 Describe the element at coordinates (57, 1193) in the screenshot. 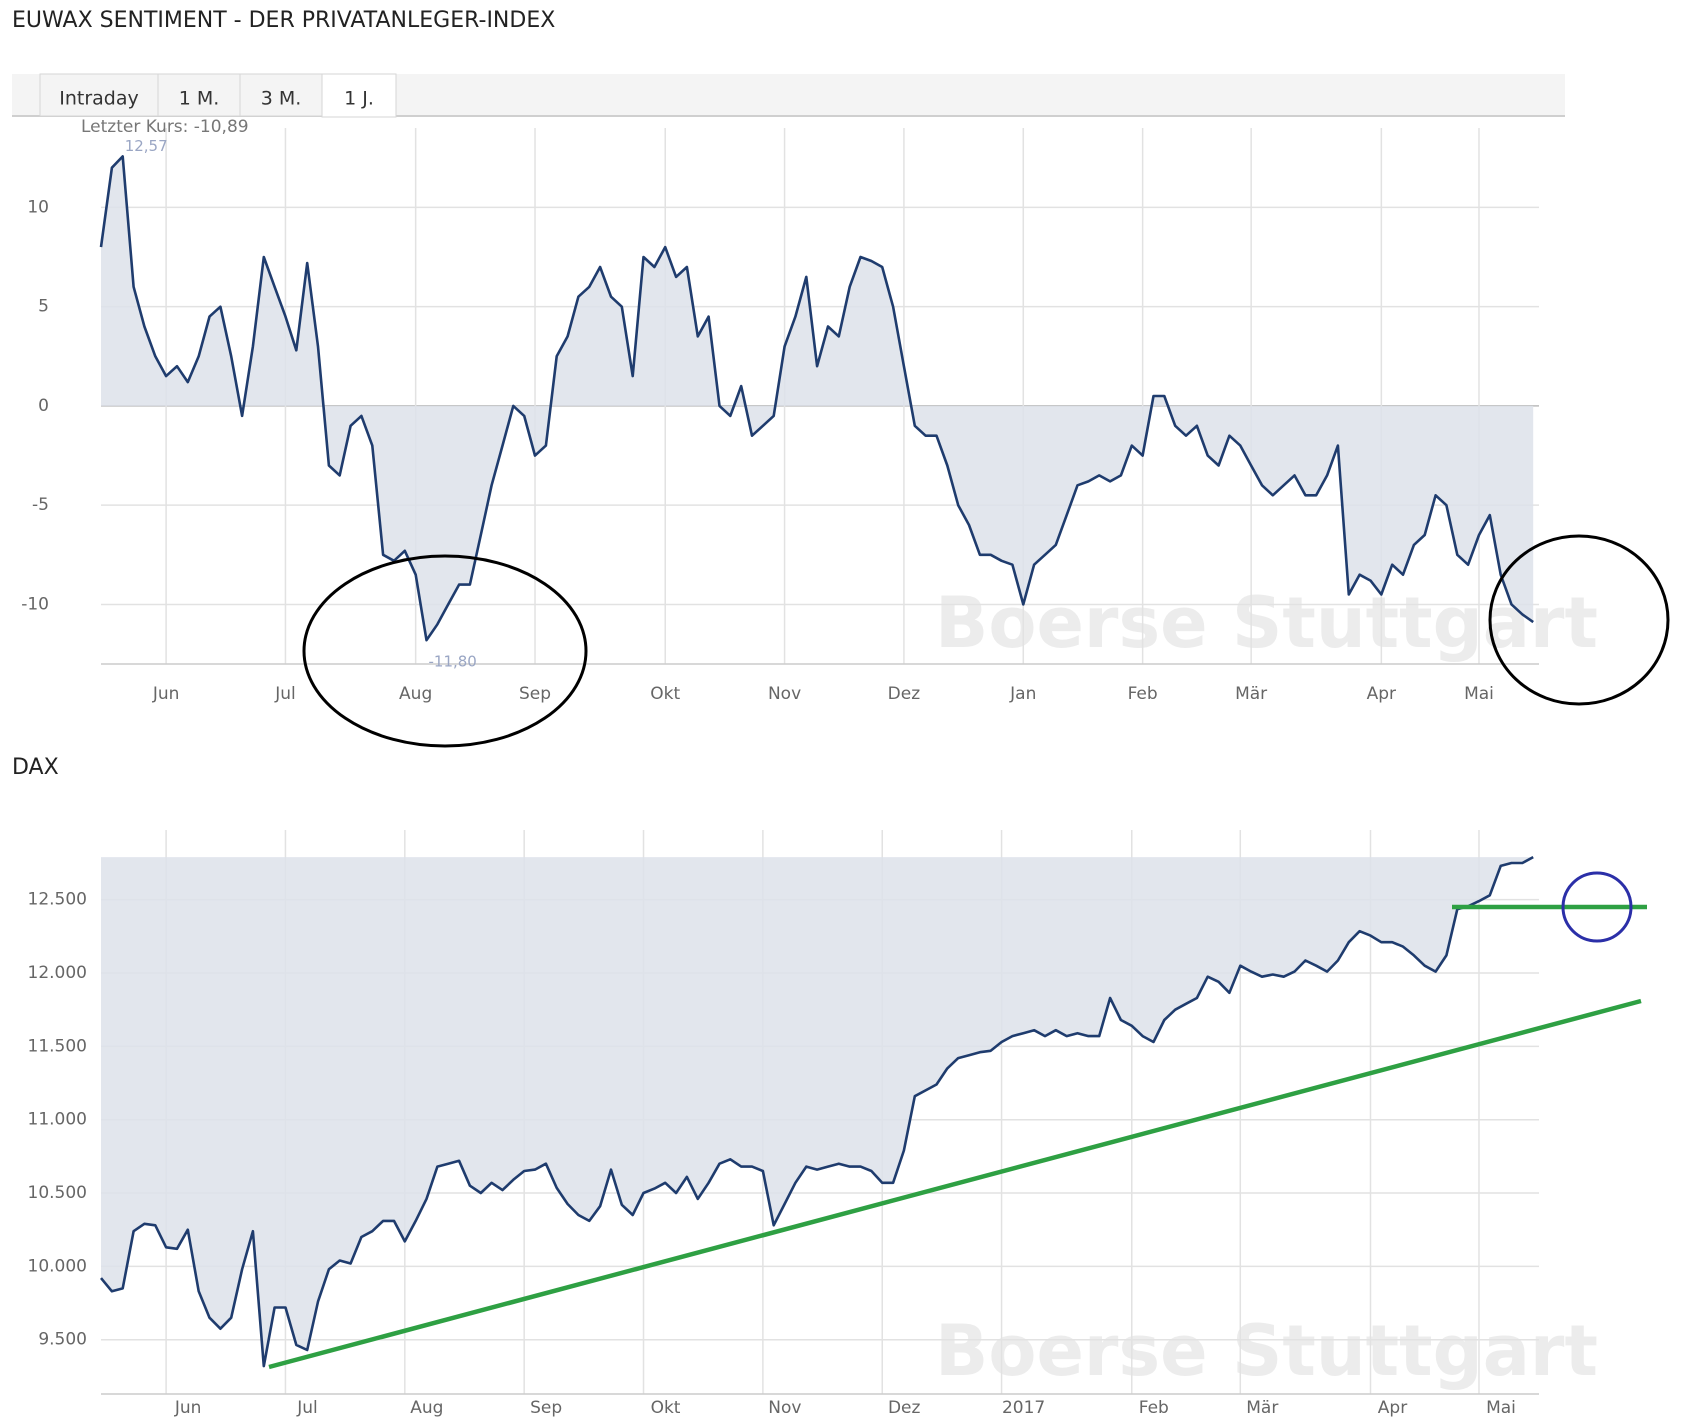

I see `y-tick-label: 10.500` at that location.